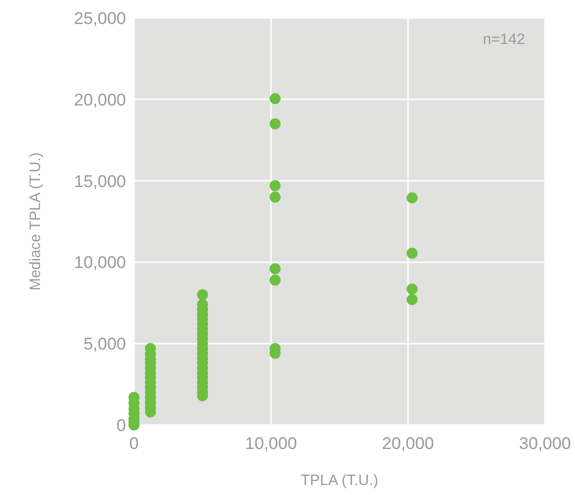 The height and width of the screenshot is (495, 575). I want to click on y-tick-label: 25,000, so click(100, 18).